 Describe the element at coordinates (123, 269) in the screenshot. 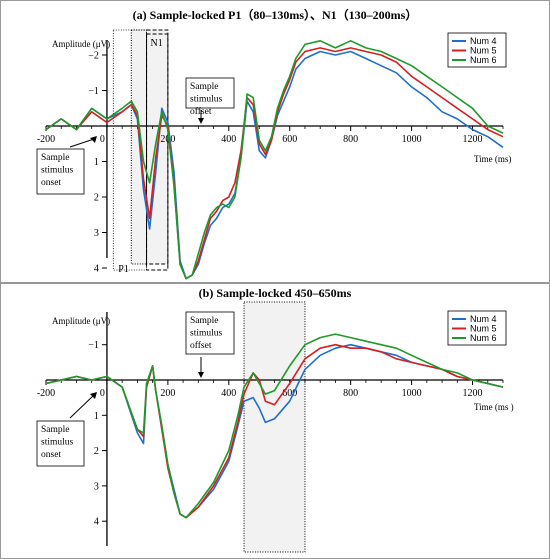

I see `p1-window-label: P1` at that location.